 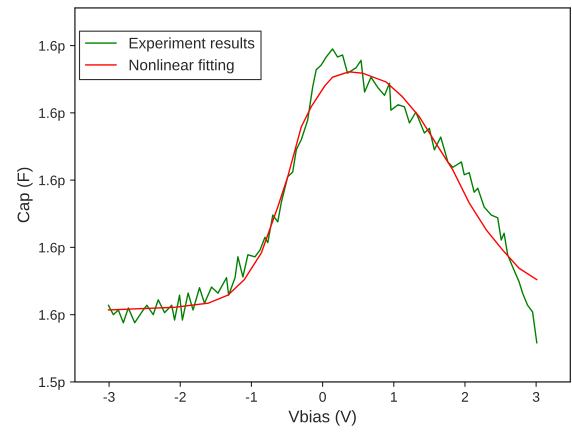 What do you see at coordinates (465, 397) in the screenshot?
I see `x-tick-label: 2` at bounding box center [465, 397].